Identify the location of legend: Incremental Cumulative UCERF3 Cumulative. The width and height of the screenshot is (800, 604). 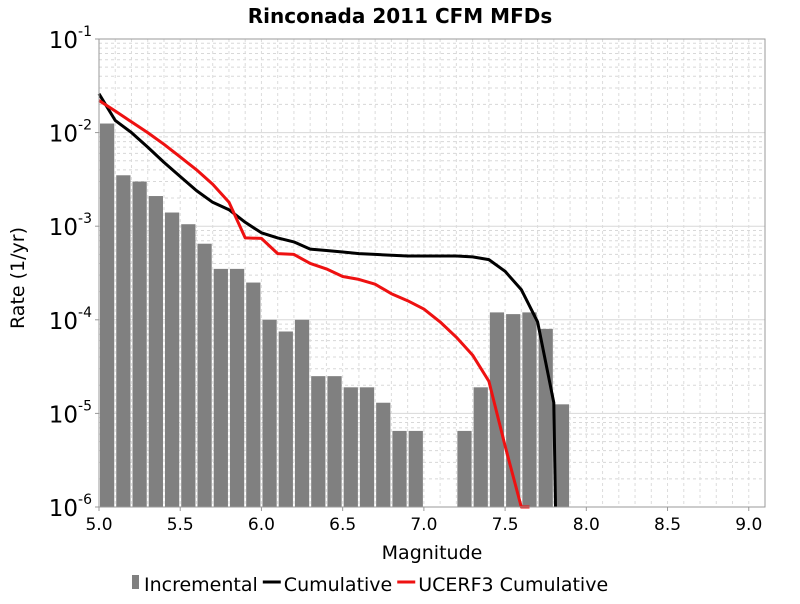
(370, 585).